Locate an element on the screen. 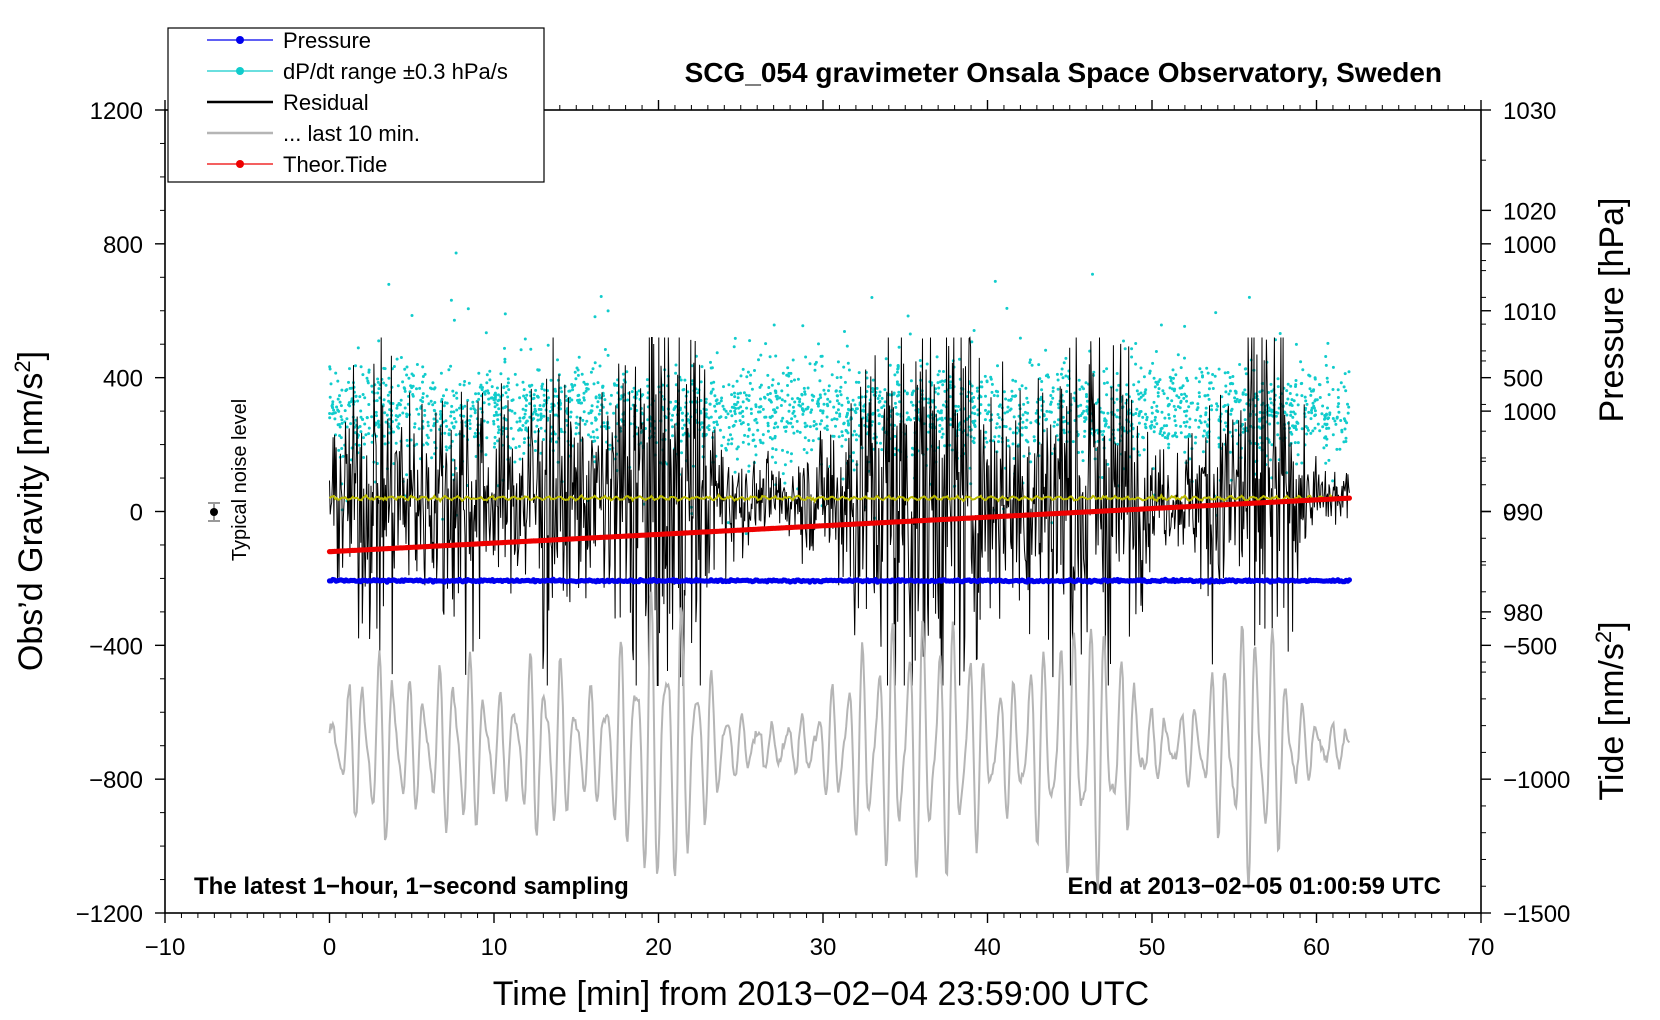  legend-label-tide: Theor.Tide is located at coordinates (335, 164).